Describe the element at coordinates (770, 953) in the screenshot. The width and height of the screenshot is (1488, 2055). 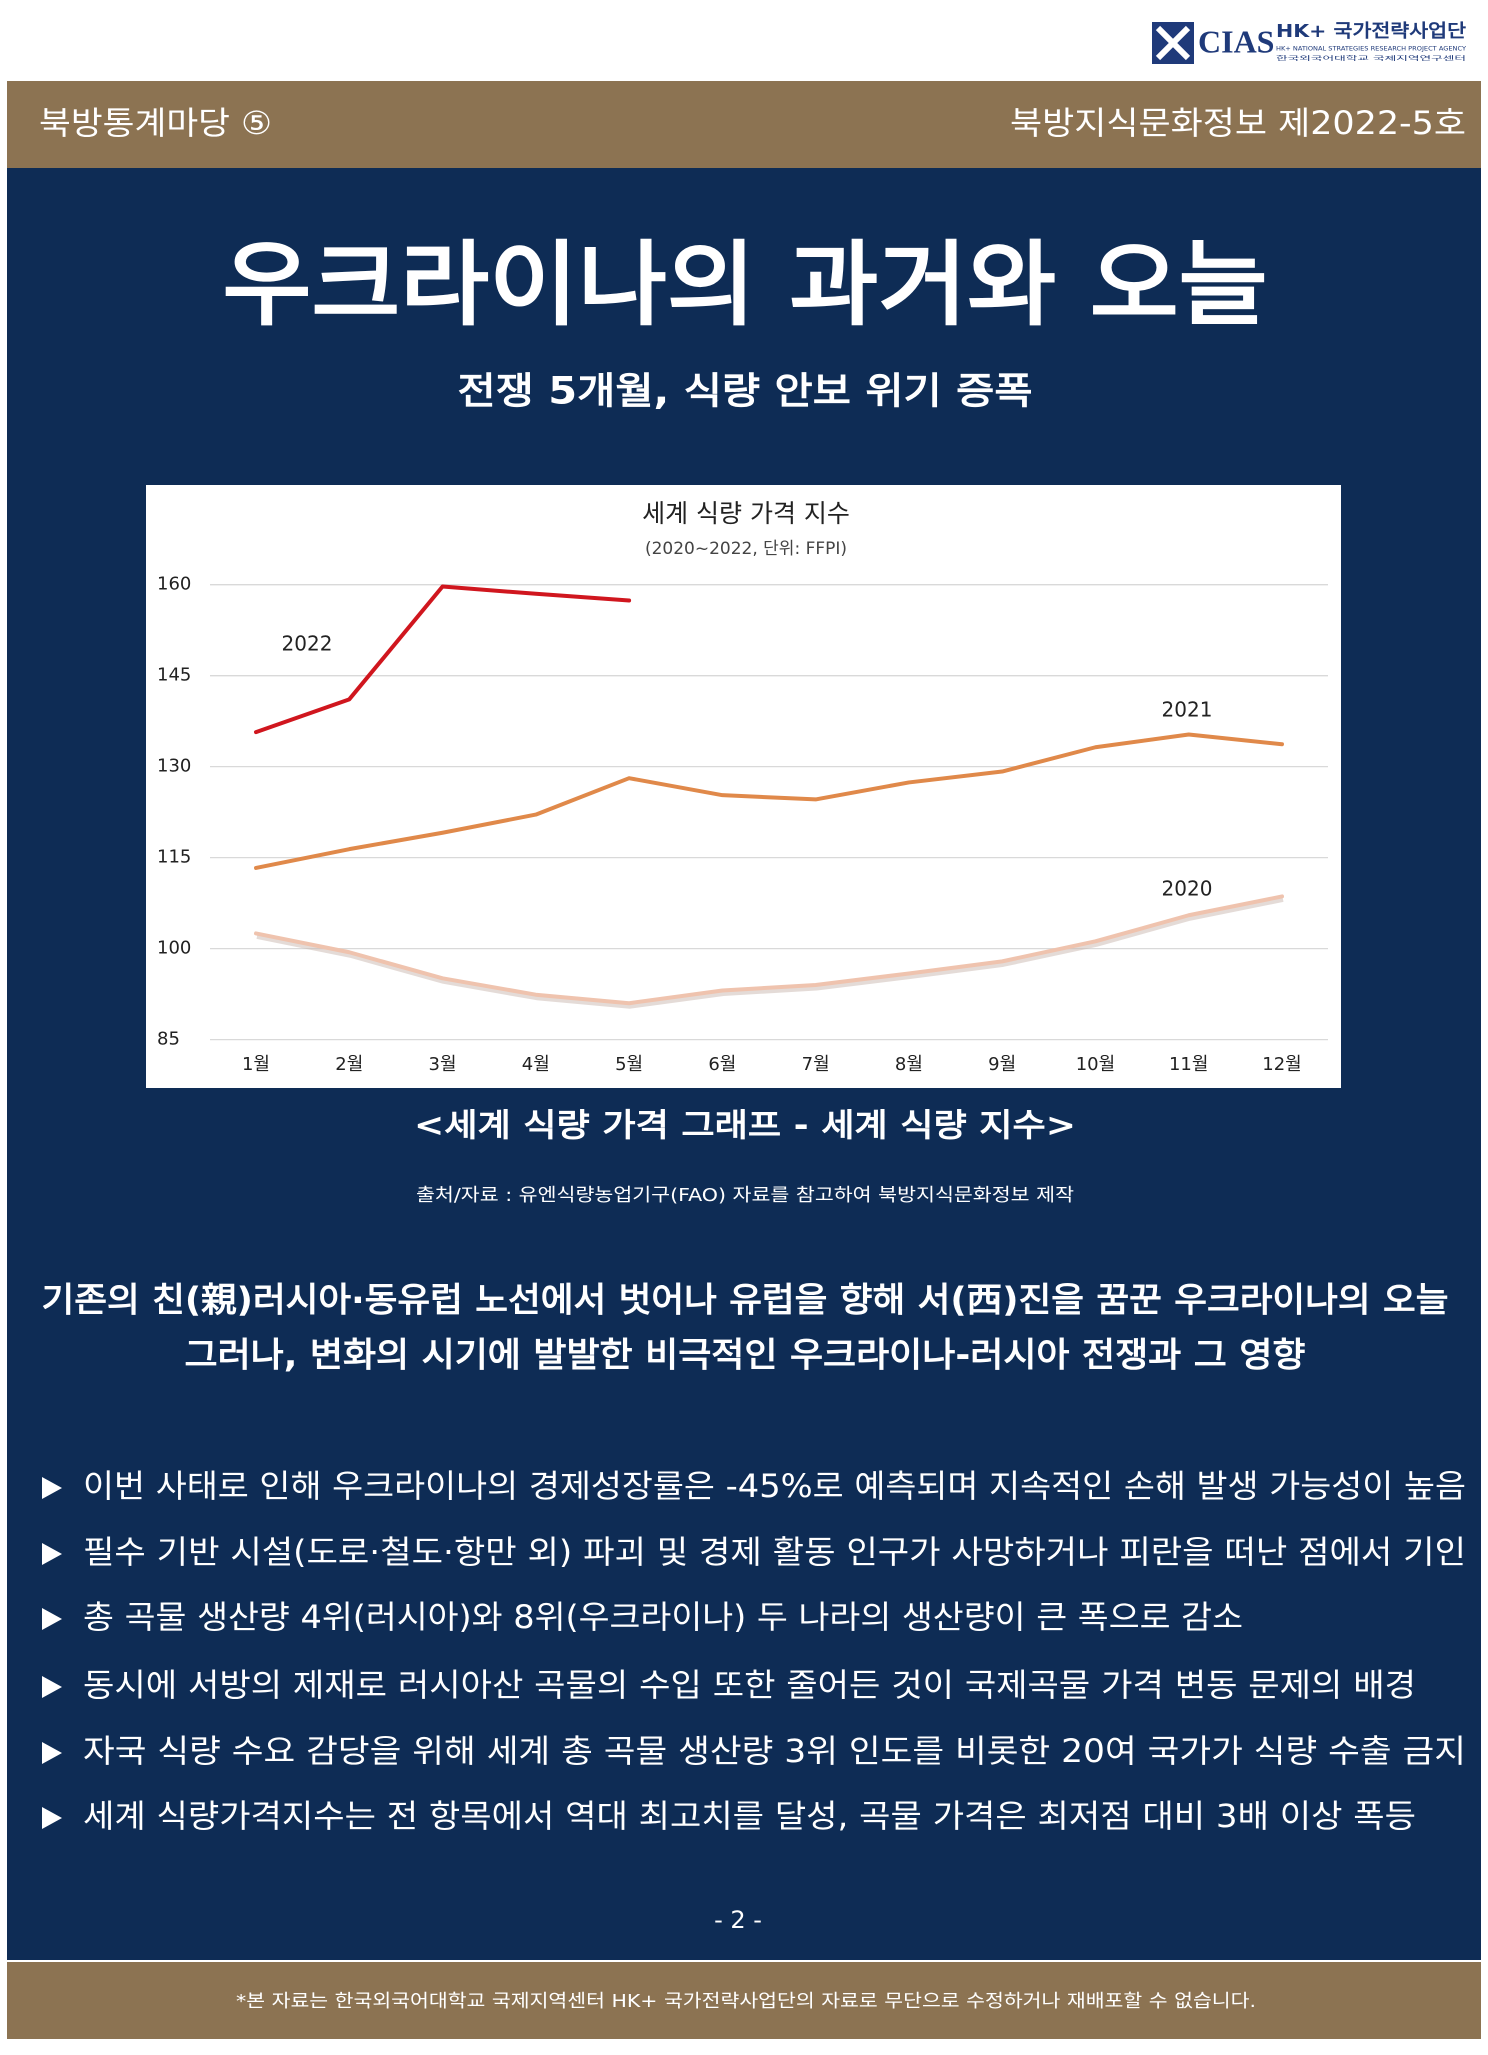
I see `series-line-shadow` at that location.